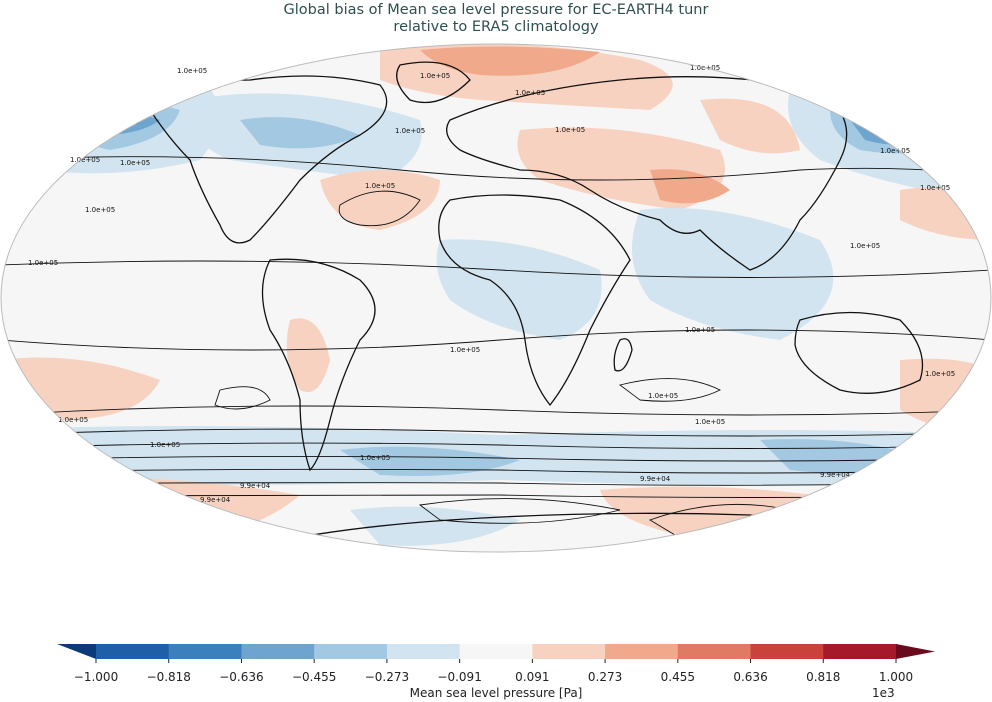 This screenshot has height=702, width=992. Describe the element at coordinates (496, 27) in the screenshot. I see `map-title-line-2: relative to ERA5 climatology` at that location.